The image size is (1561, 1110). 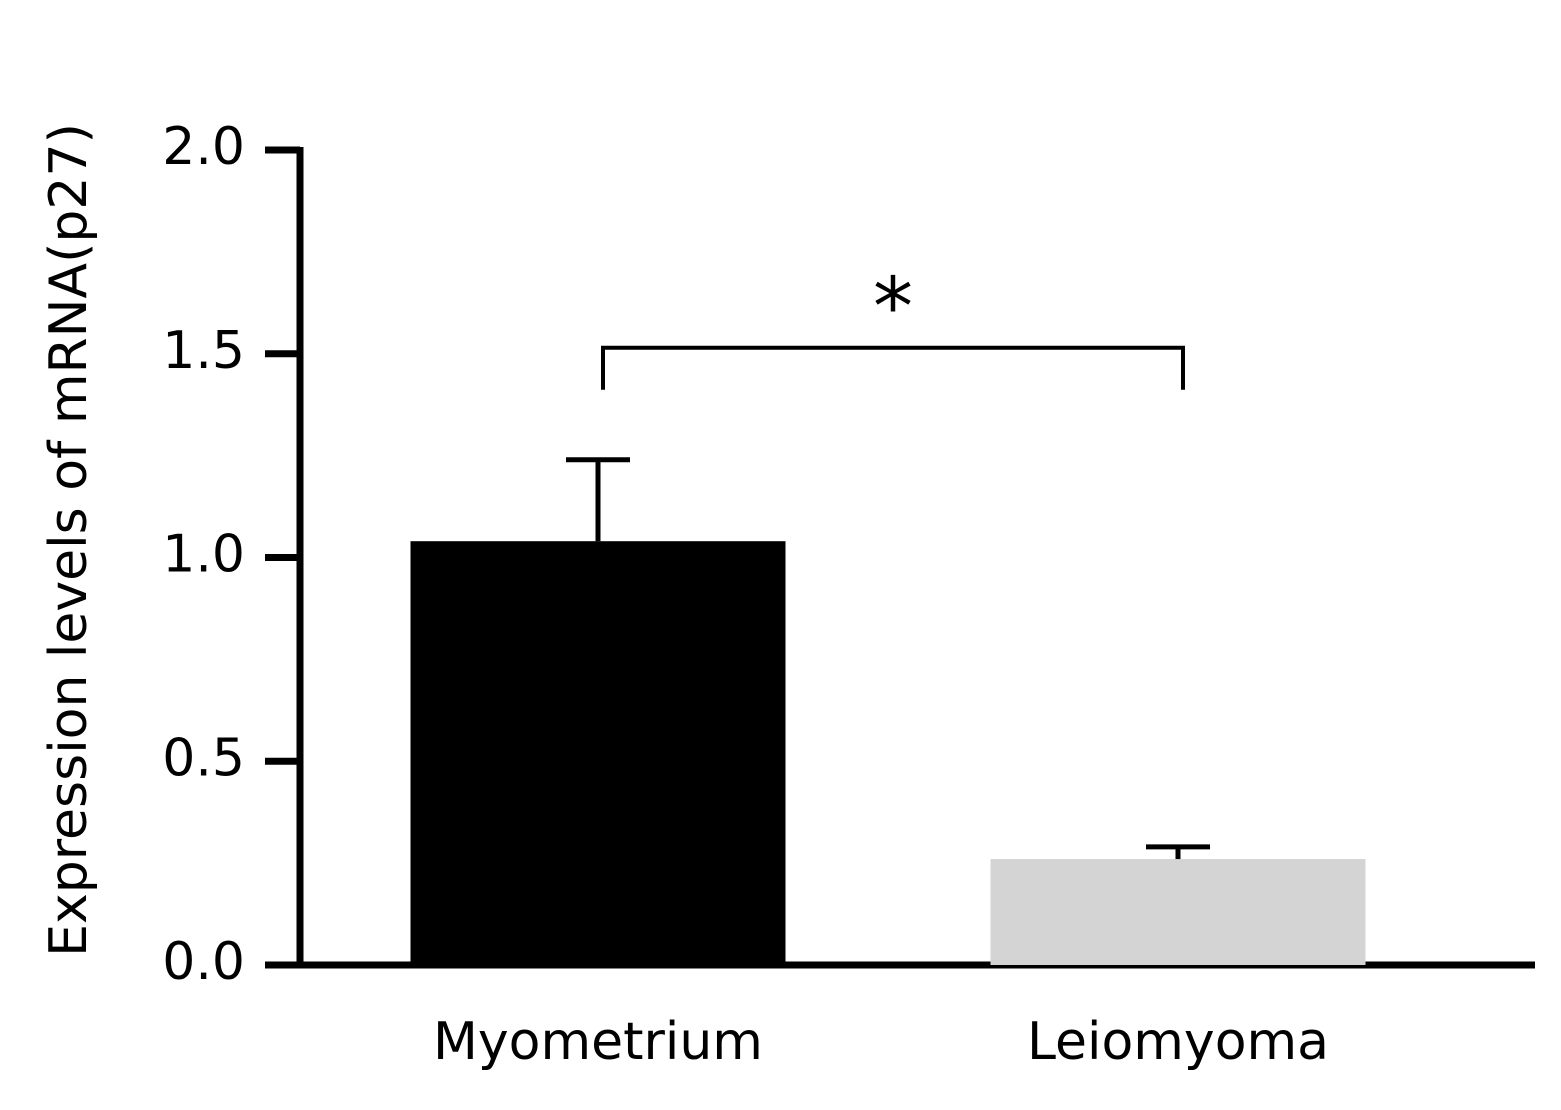 What do you see at coordinates (598, 1042) in the screenshot?
I see `x-tick-label: Myometrium` at bounding box center [598, 1042].